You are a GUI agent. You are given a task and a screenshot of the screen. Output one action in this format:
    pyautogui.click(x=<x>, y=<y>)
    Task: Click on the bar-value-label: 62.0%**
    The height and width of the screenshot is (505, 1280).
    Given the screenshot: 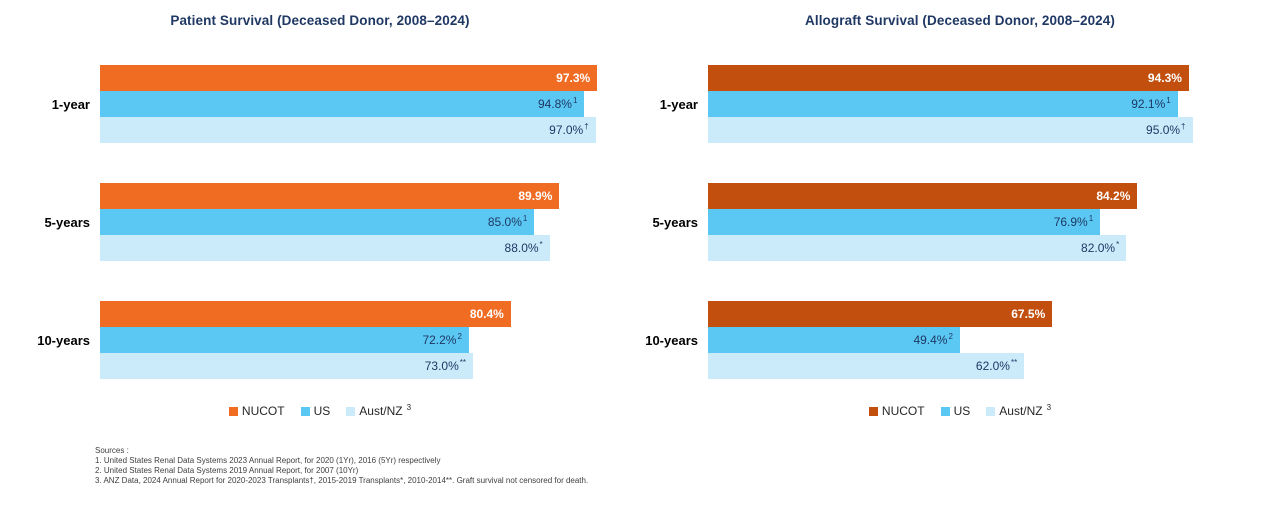 What is the action you would take?
    pyautogui.click(x=996, y=365)
    